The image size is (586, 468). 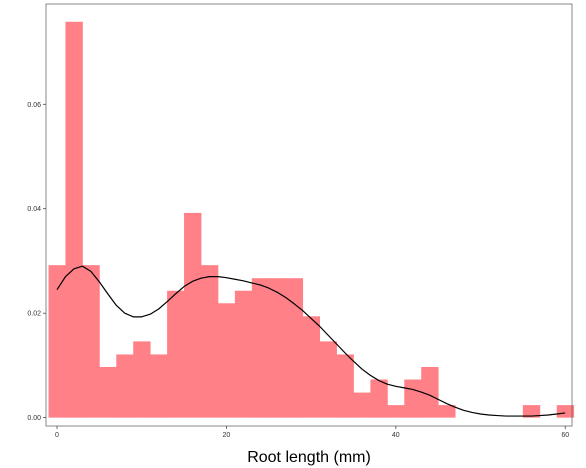 I want to click on y-tick-label: 0.02, so click(x=34, y=314).